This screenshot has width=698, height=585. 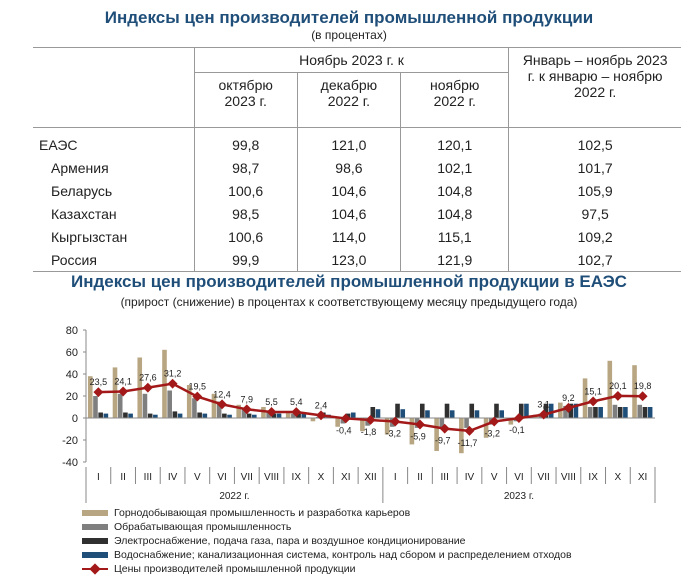 I want to click on y-tick-label: 20, so click(x=72, y=397).